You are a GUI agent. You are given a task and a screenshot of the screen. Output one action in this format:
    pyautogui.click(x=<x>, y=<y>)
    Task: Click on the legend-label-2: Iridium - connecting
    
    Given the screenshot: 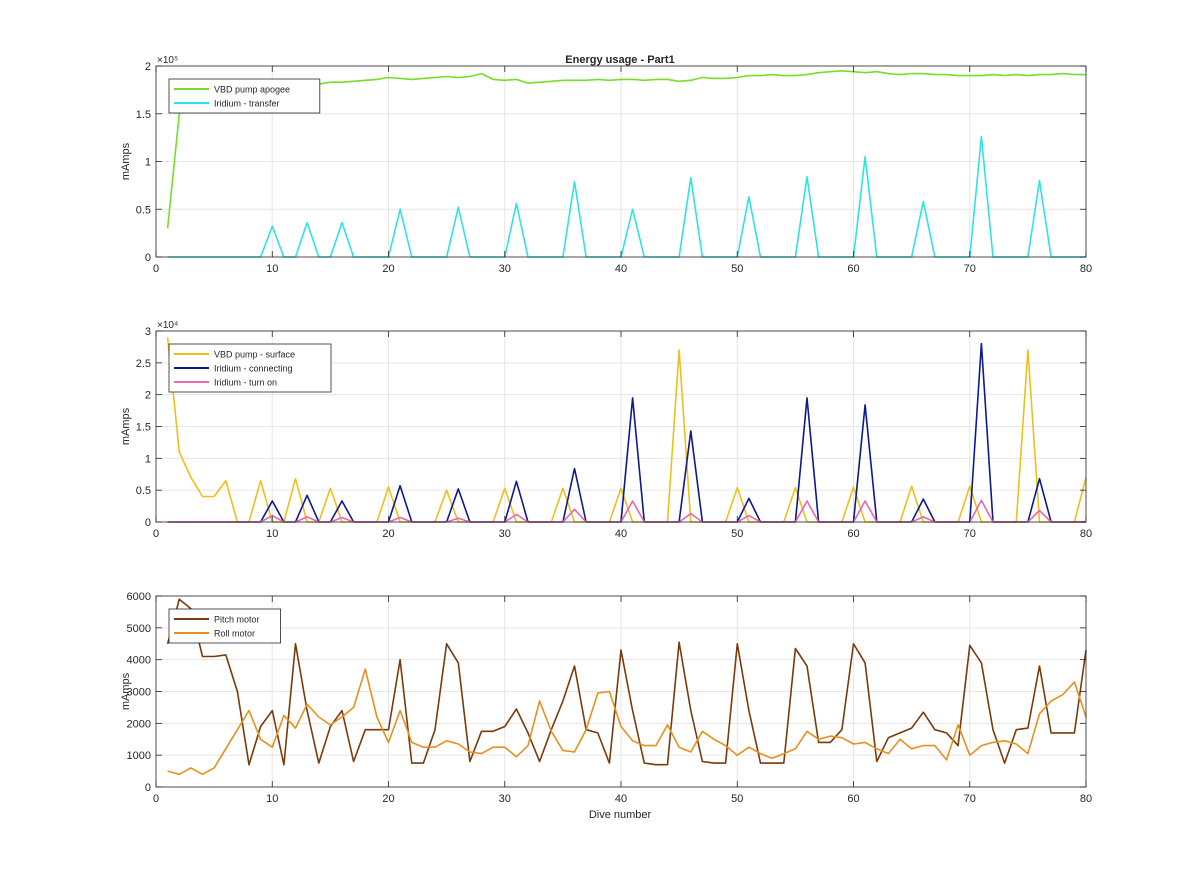 What is the action you would take?
    pyautogui.click(x=253, y=369)
    